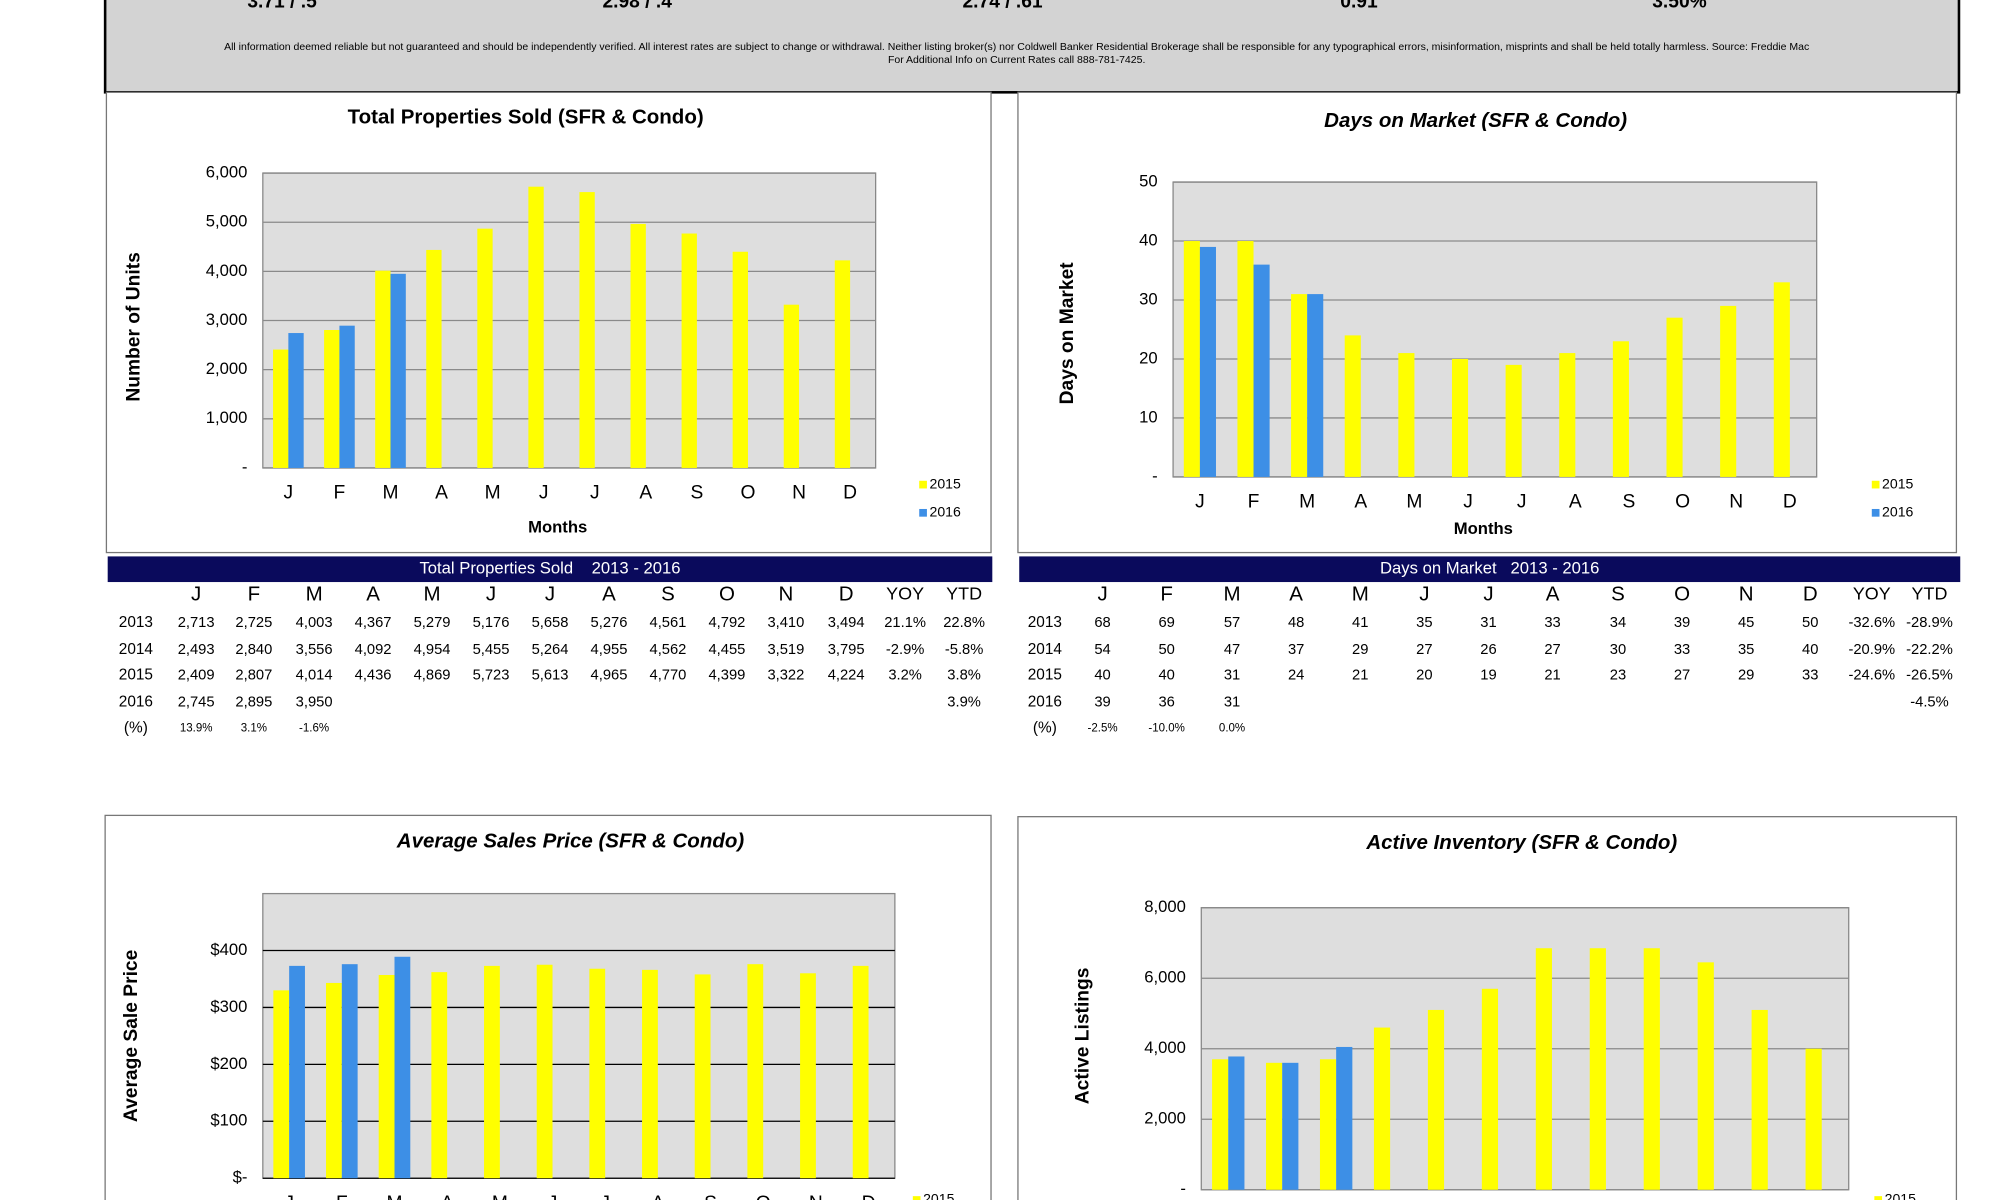 The image size is (2000, 1200). What do you see at coordinates (609, 650) in the screenshot?
I see `table-cell: 4,955` at bounding box center [609, 650].